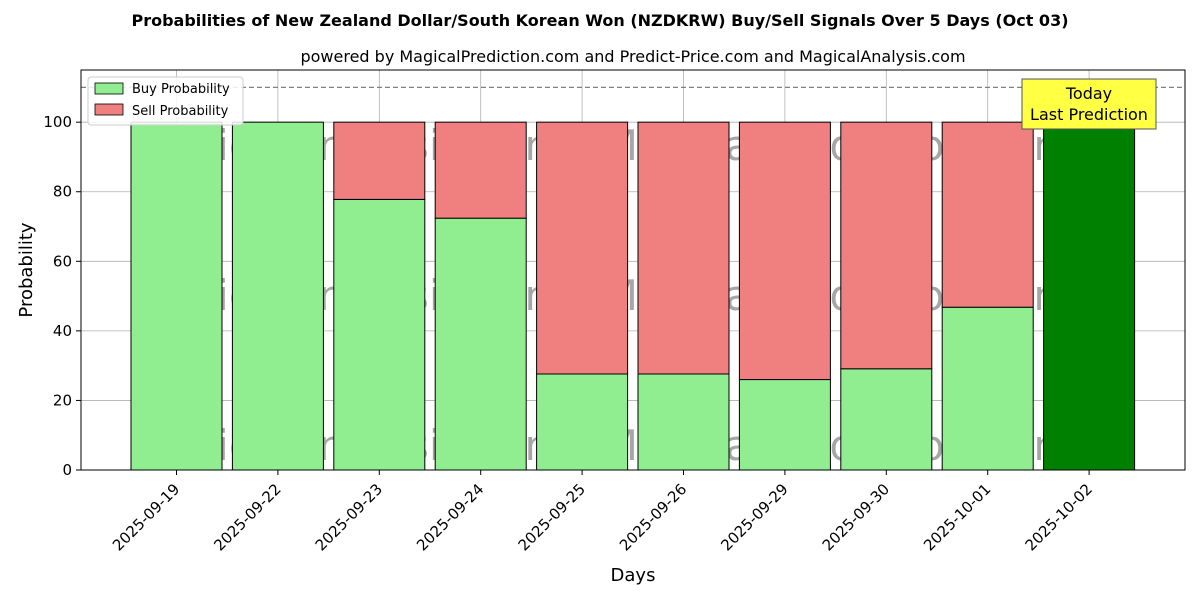 The height and width of the screenshot is (600, 1200). Describe the element at coordinates (62, 400) in the screenshot. I see `y-tick-label: 20` at that location.